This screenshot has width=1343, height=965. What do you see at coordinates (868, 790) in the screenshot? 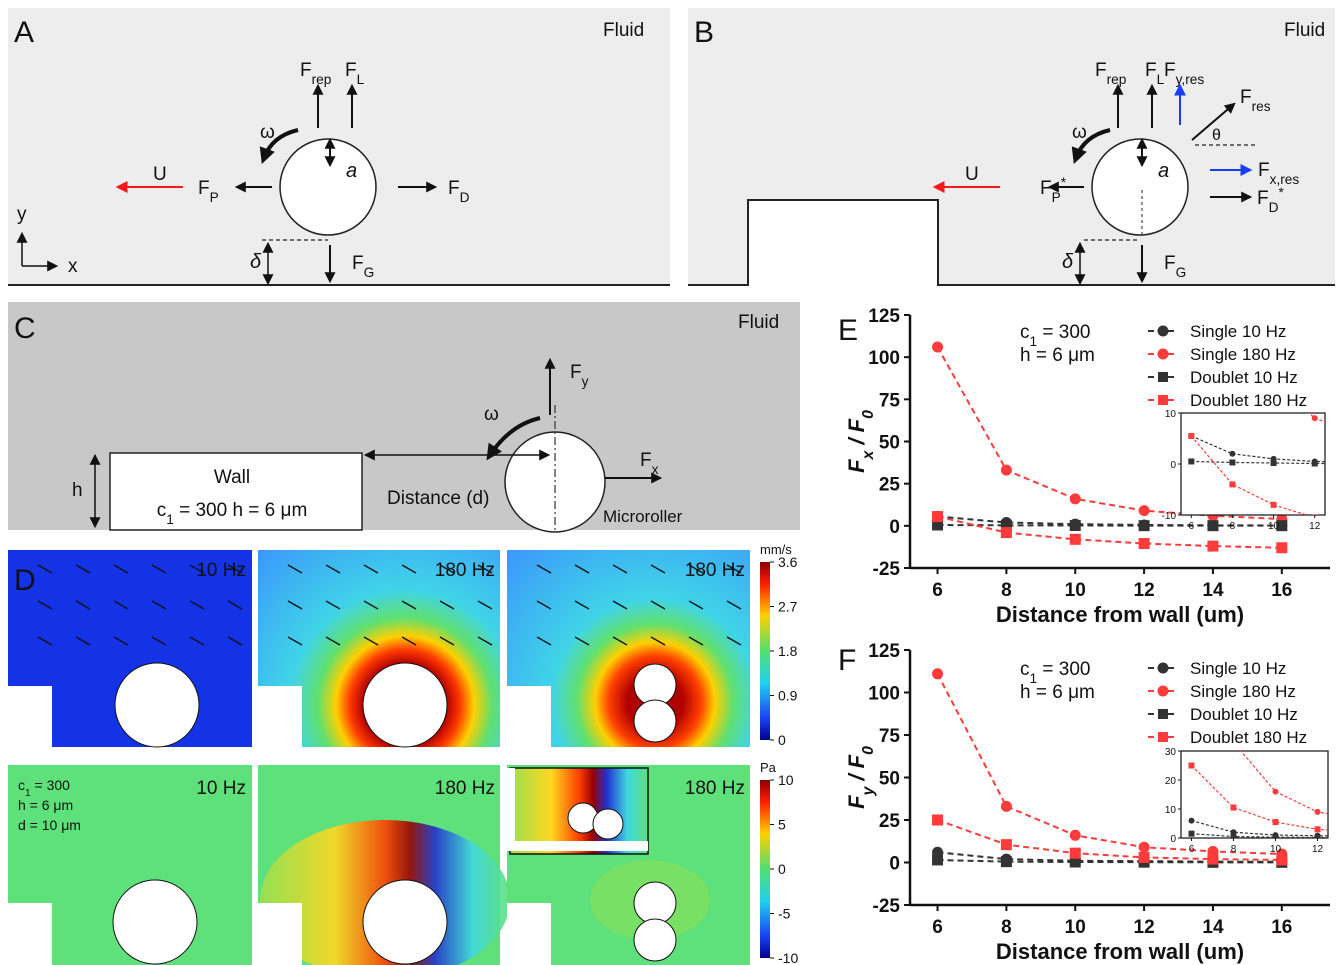
I see `text-part: y` at bounding box center [868, 790].